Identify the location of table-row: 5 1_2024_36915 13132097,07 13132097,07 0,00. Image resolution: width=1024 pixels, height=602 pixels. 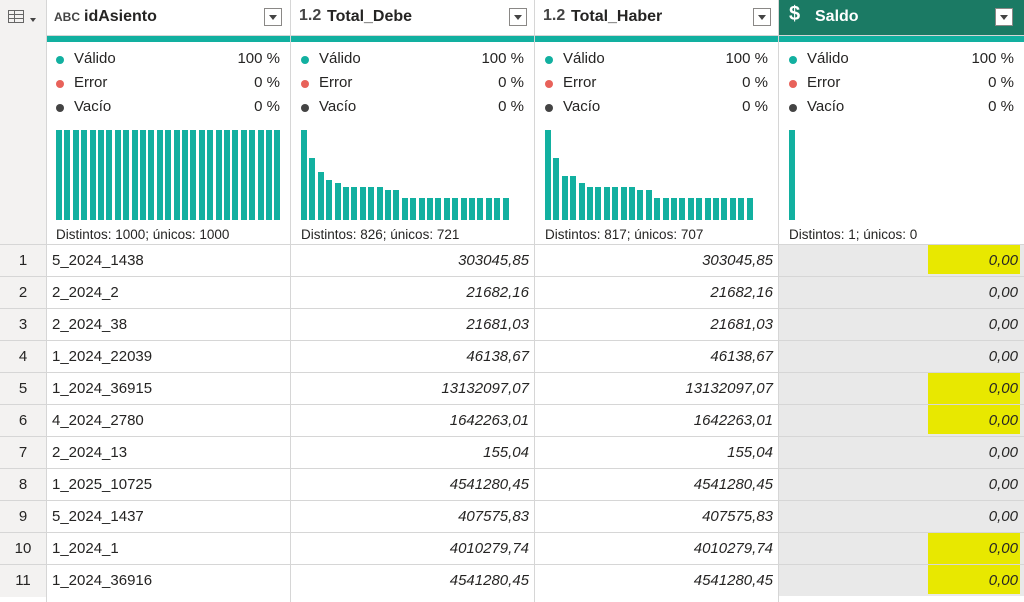
(512, 388).